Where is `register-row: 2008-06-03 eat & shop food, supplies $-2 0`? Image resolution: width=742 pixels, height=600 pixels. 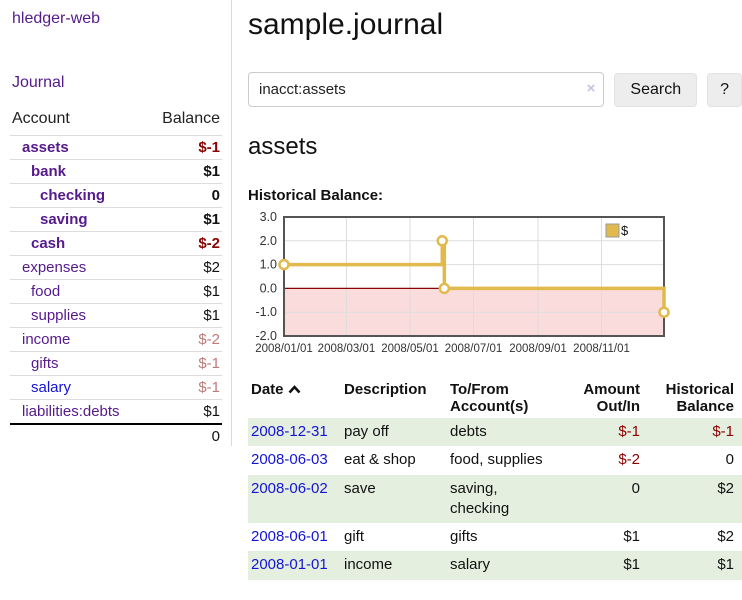 register-row: 2008-06-03 eat & shop food, supplies $-2 0 is located at coordinates (495, 460).